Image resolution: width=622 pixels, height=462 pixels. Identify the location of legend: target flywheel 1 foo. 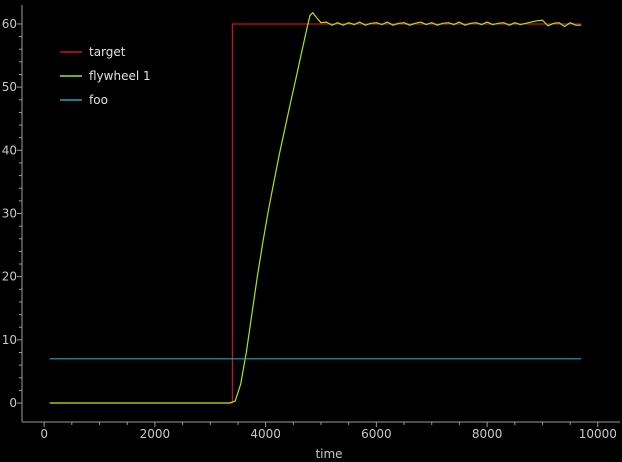
(105, 76).